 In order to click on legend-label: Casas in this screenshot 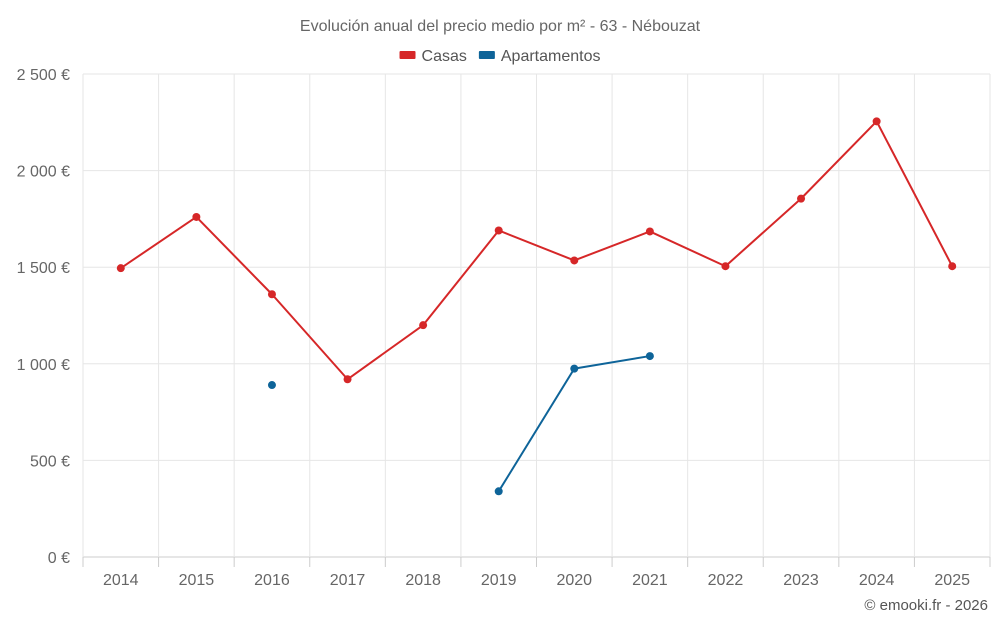, I will do `click(444, 56)`.